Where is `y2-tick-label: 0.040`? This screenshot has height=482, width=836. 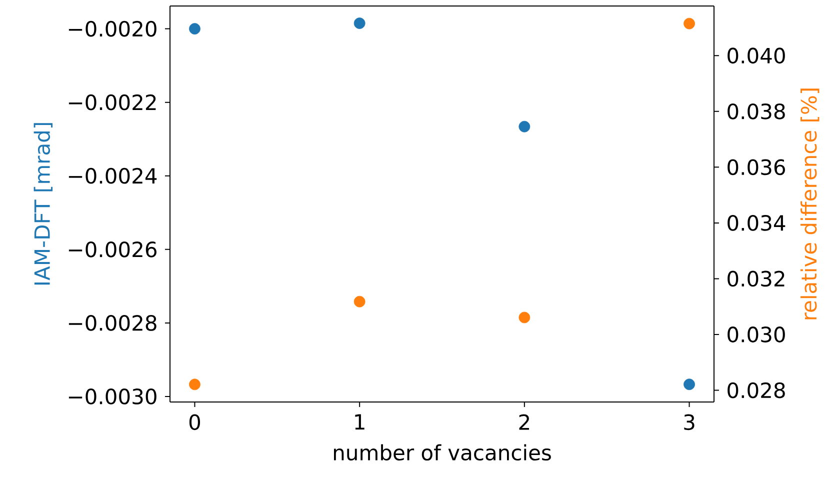 y2-tick-label: 0.040 is located at coordinates (756, 56).